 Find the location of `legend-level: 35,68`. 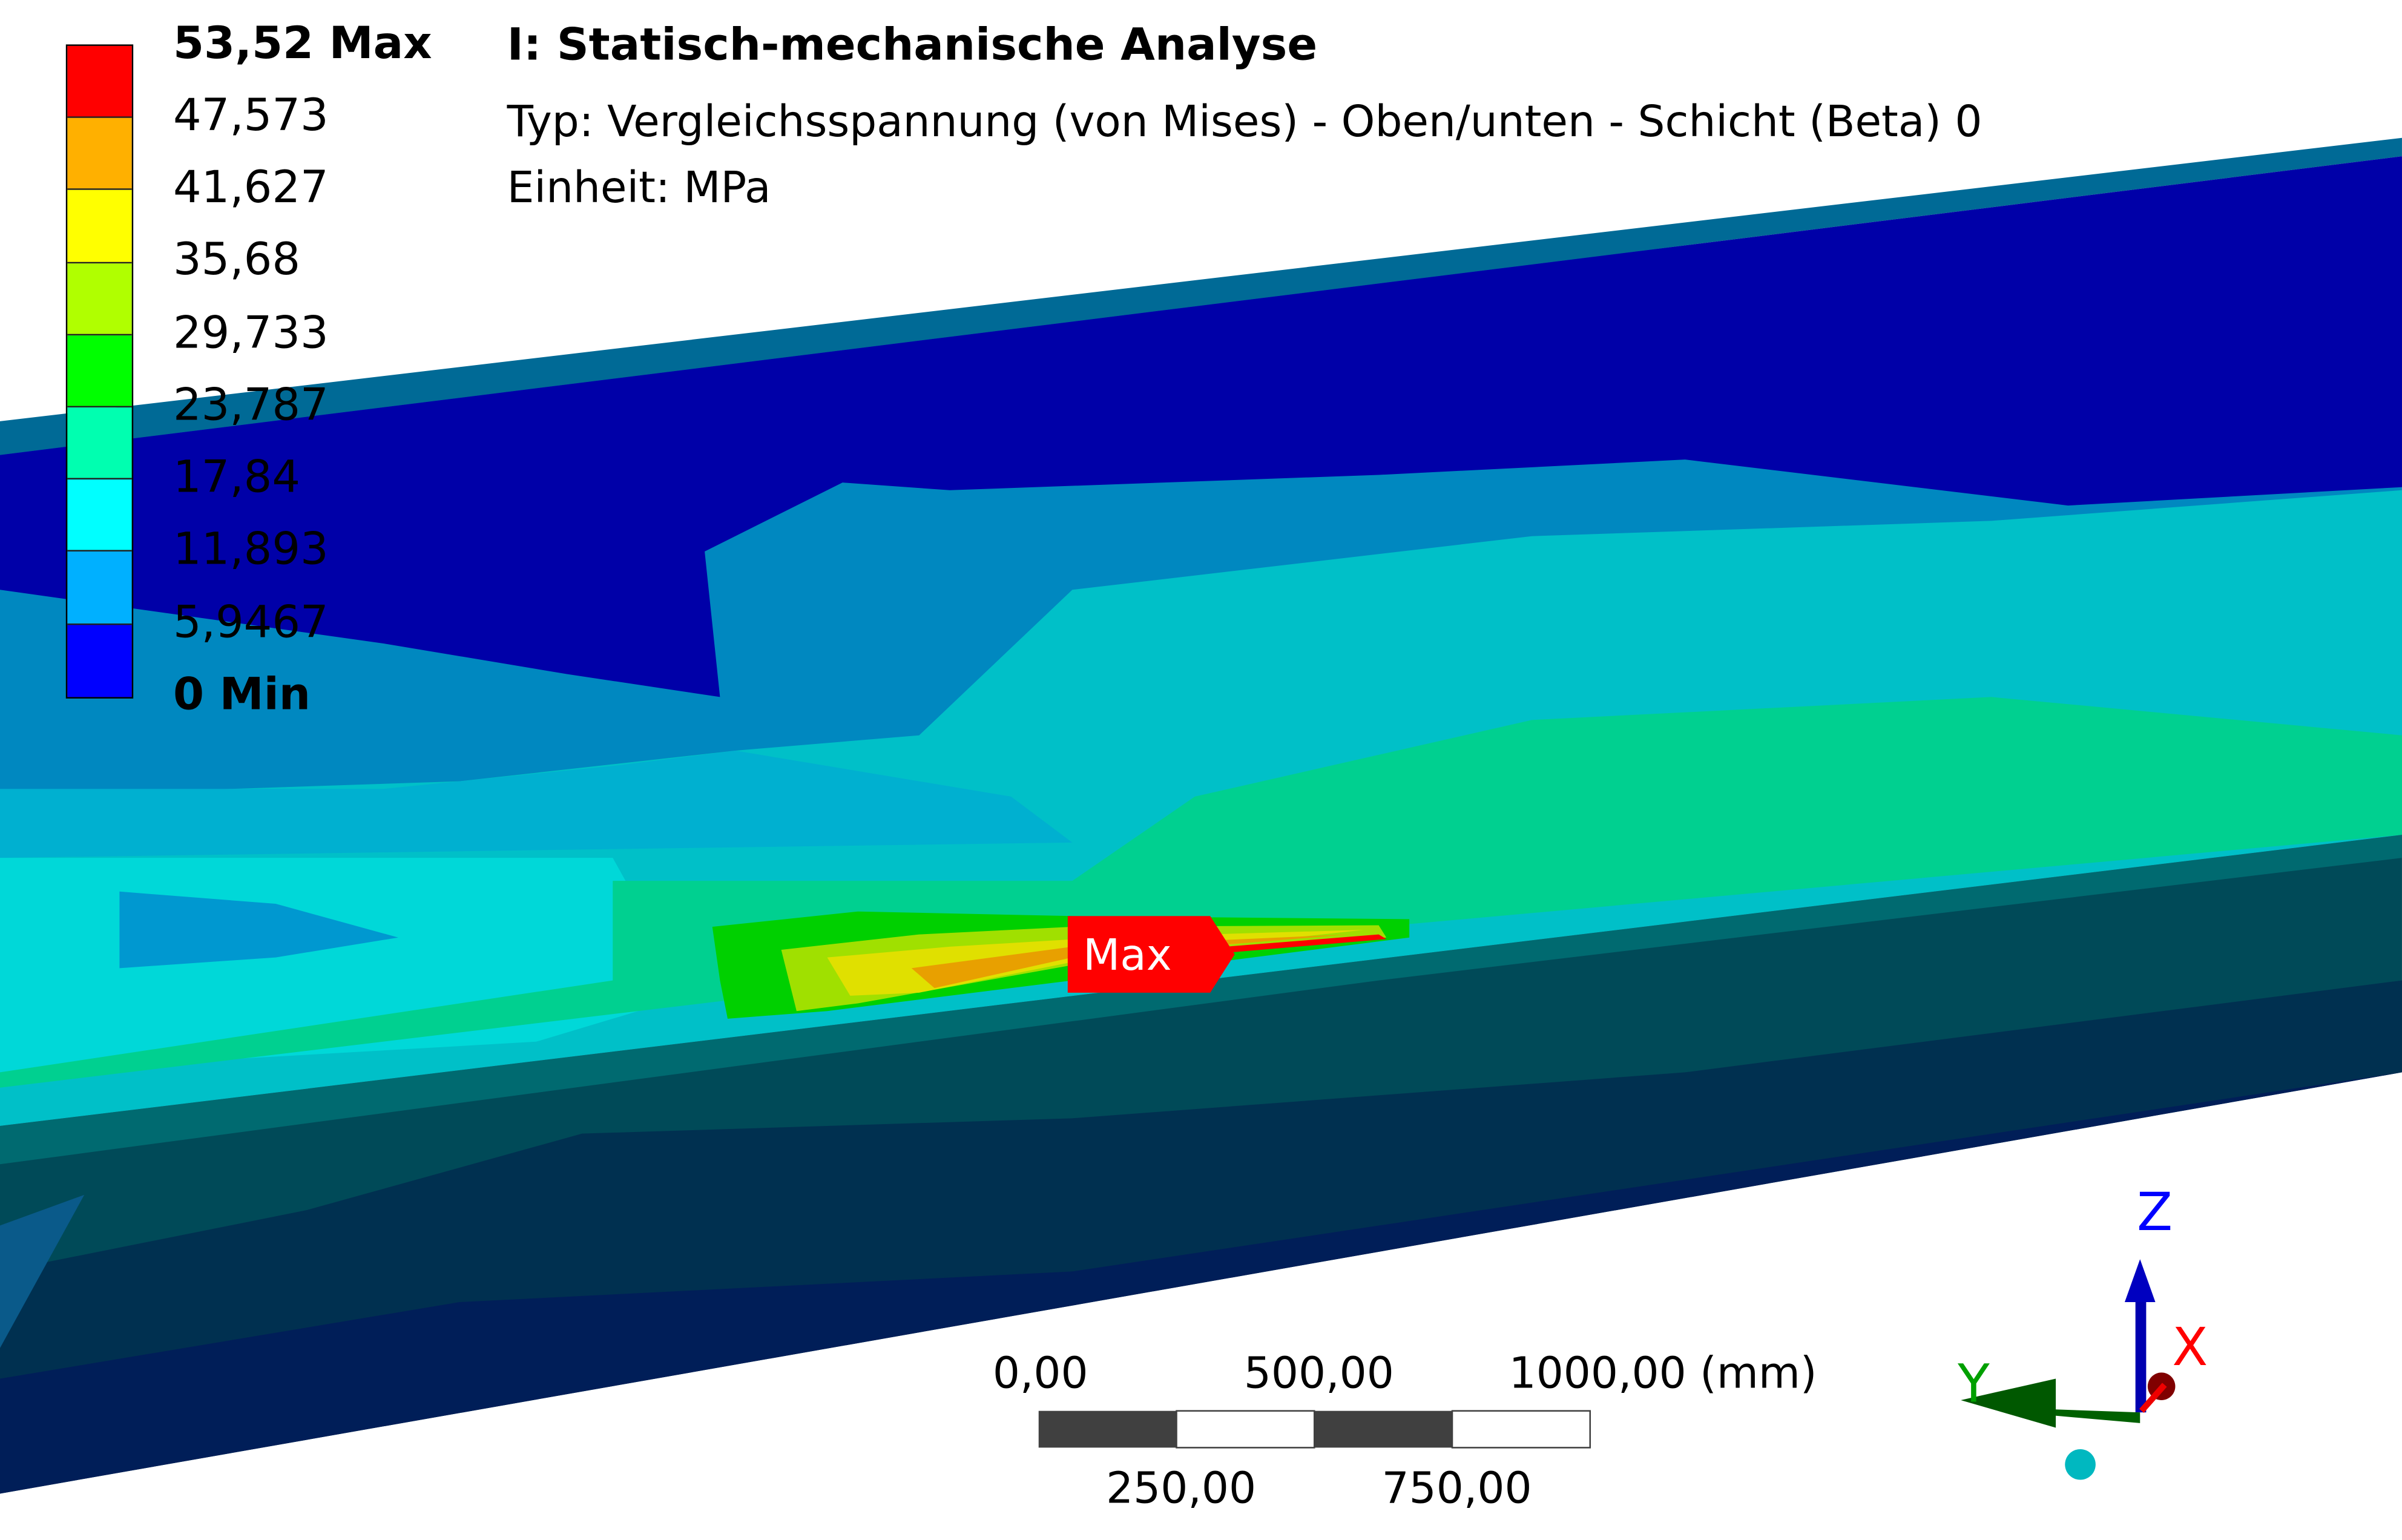

legend-level: 35,68 is located at coordinates (237, 259).